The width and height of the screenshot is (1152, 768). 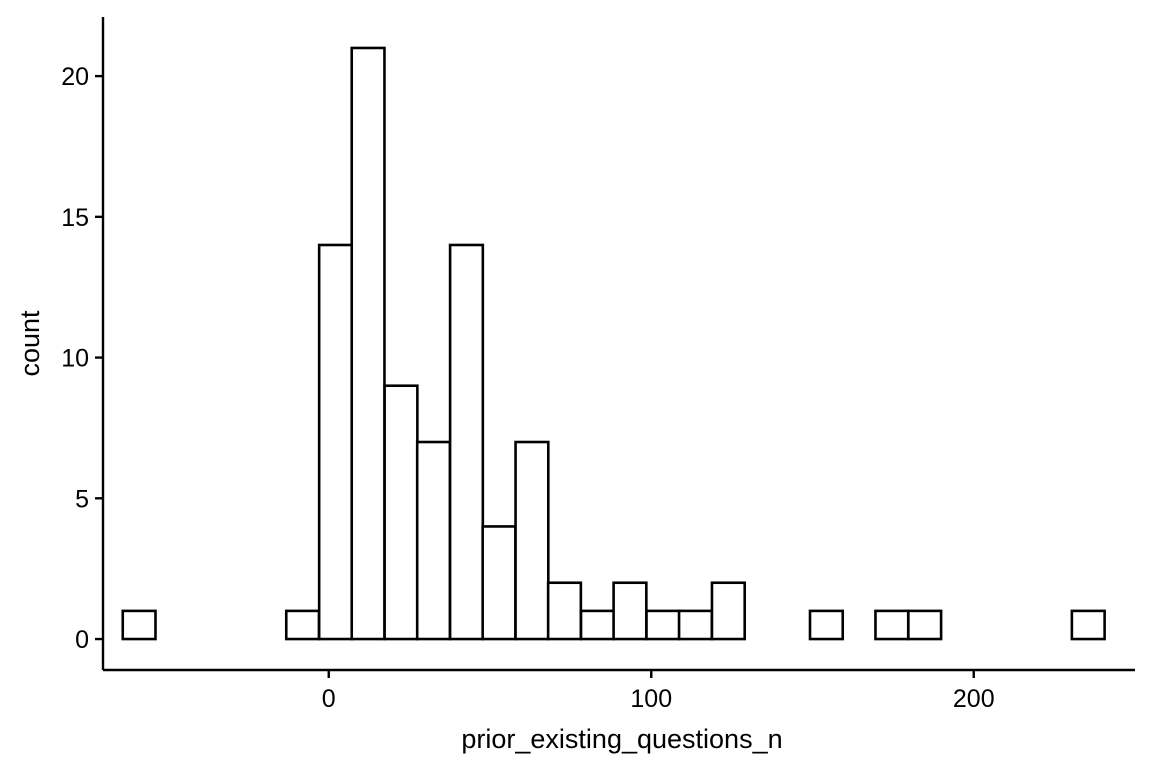 I want to click on y-tick-label: 15, so click(x=75, y=218).